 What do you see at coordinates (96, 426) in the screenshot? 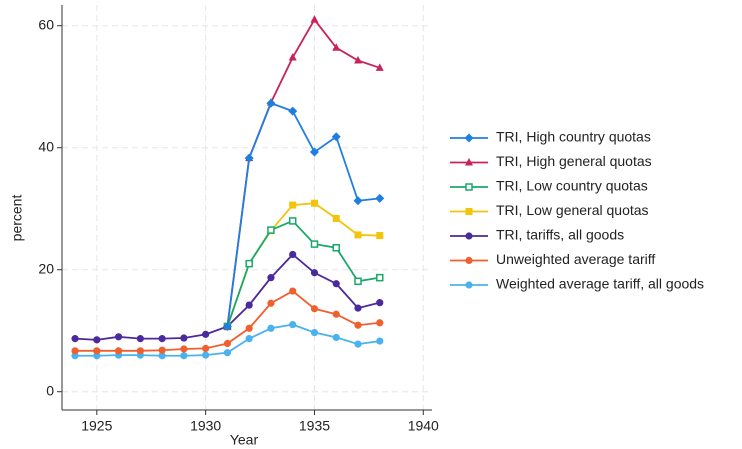
I see `x-tick-label: 1925` at bounding box center [96, 426].